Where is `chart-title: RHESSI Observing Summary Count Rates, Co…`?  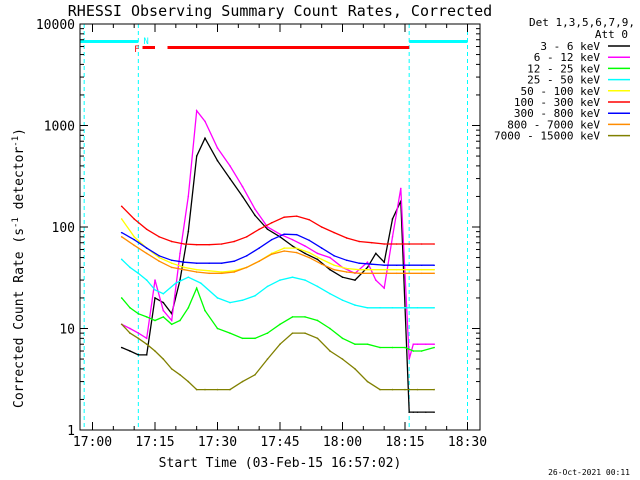 chart-title: RHESSI Observing Summary Count Rates, Co… is located at coordinates (280, 11).